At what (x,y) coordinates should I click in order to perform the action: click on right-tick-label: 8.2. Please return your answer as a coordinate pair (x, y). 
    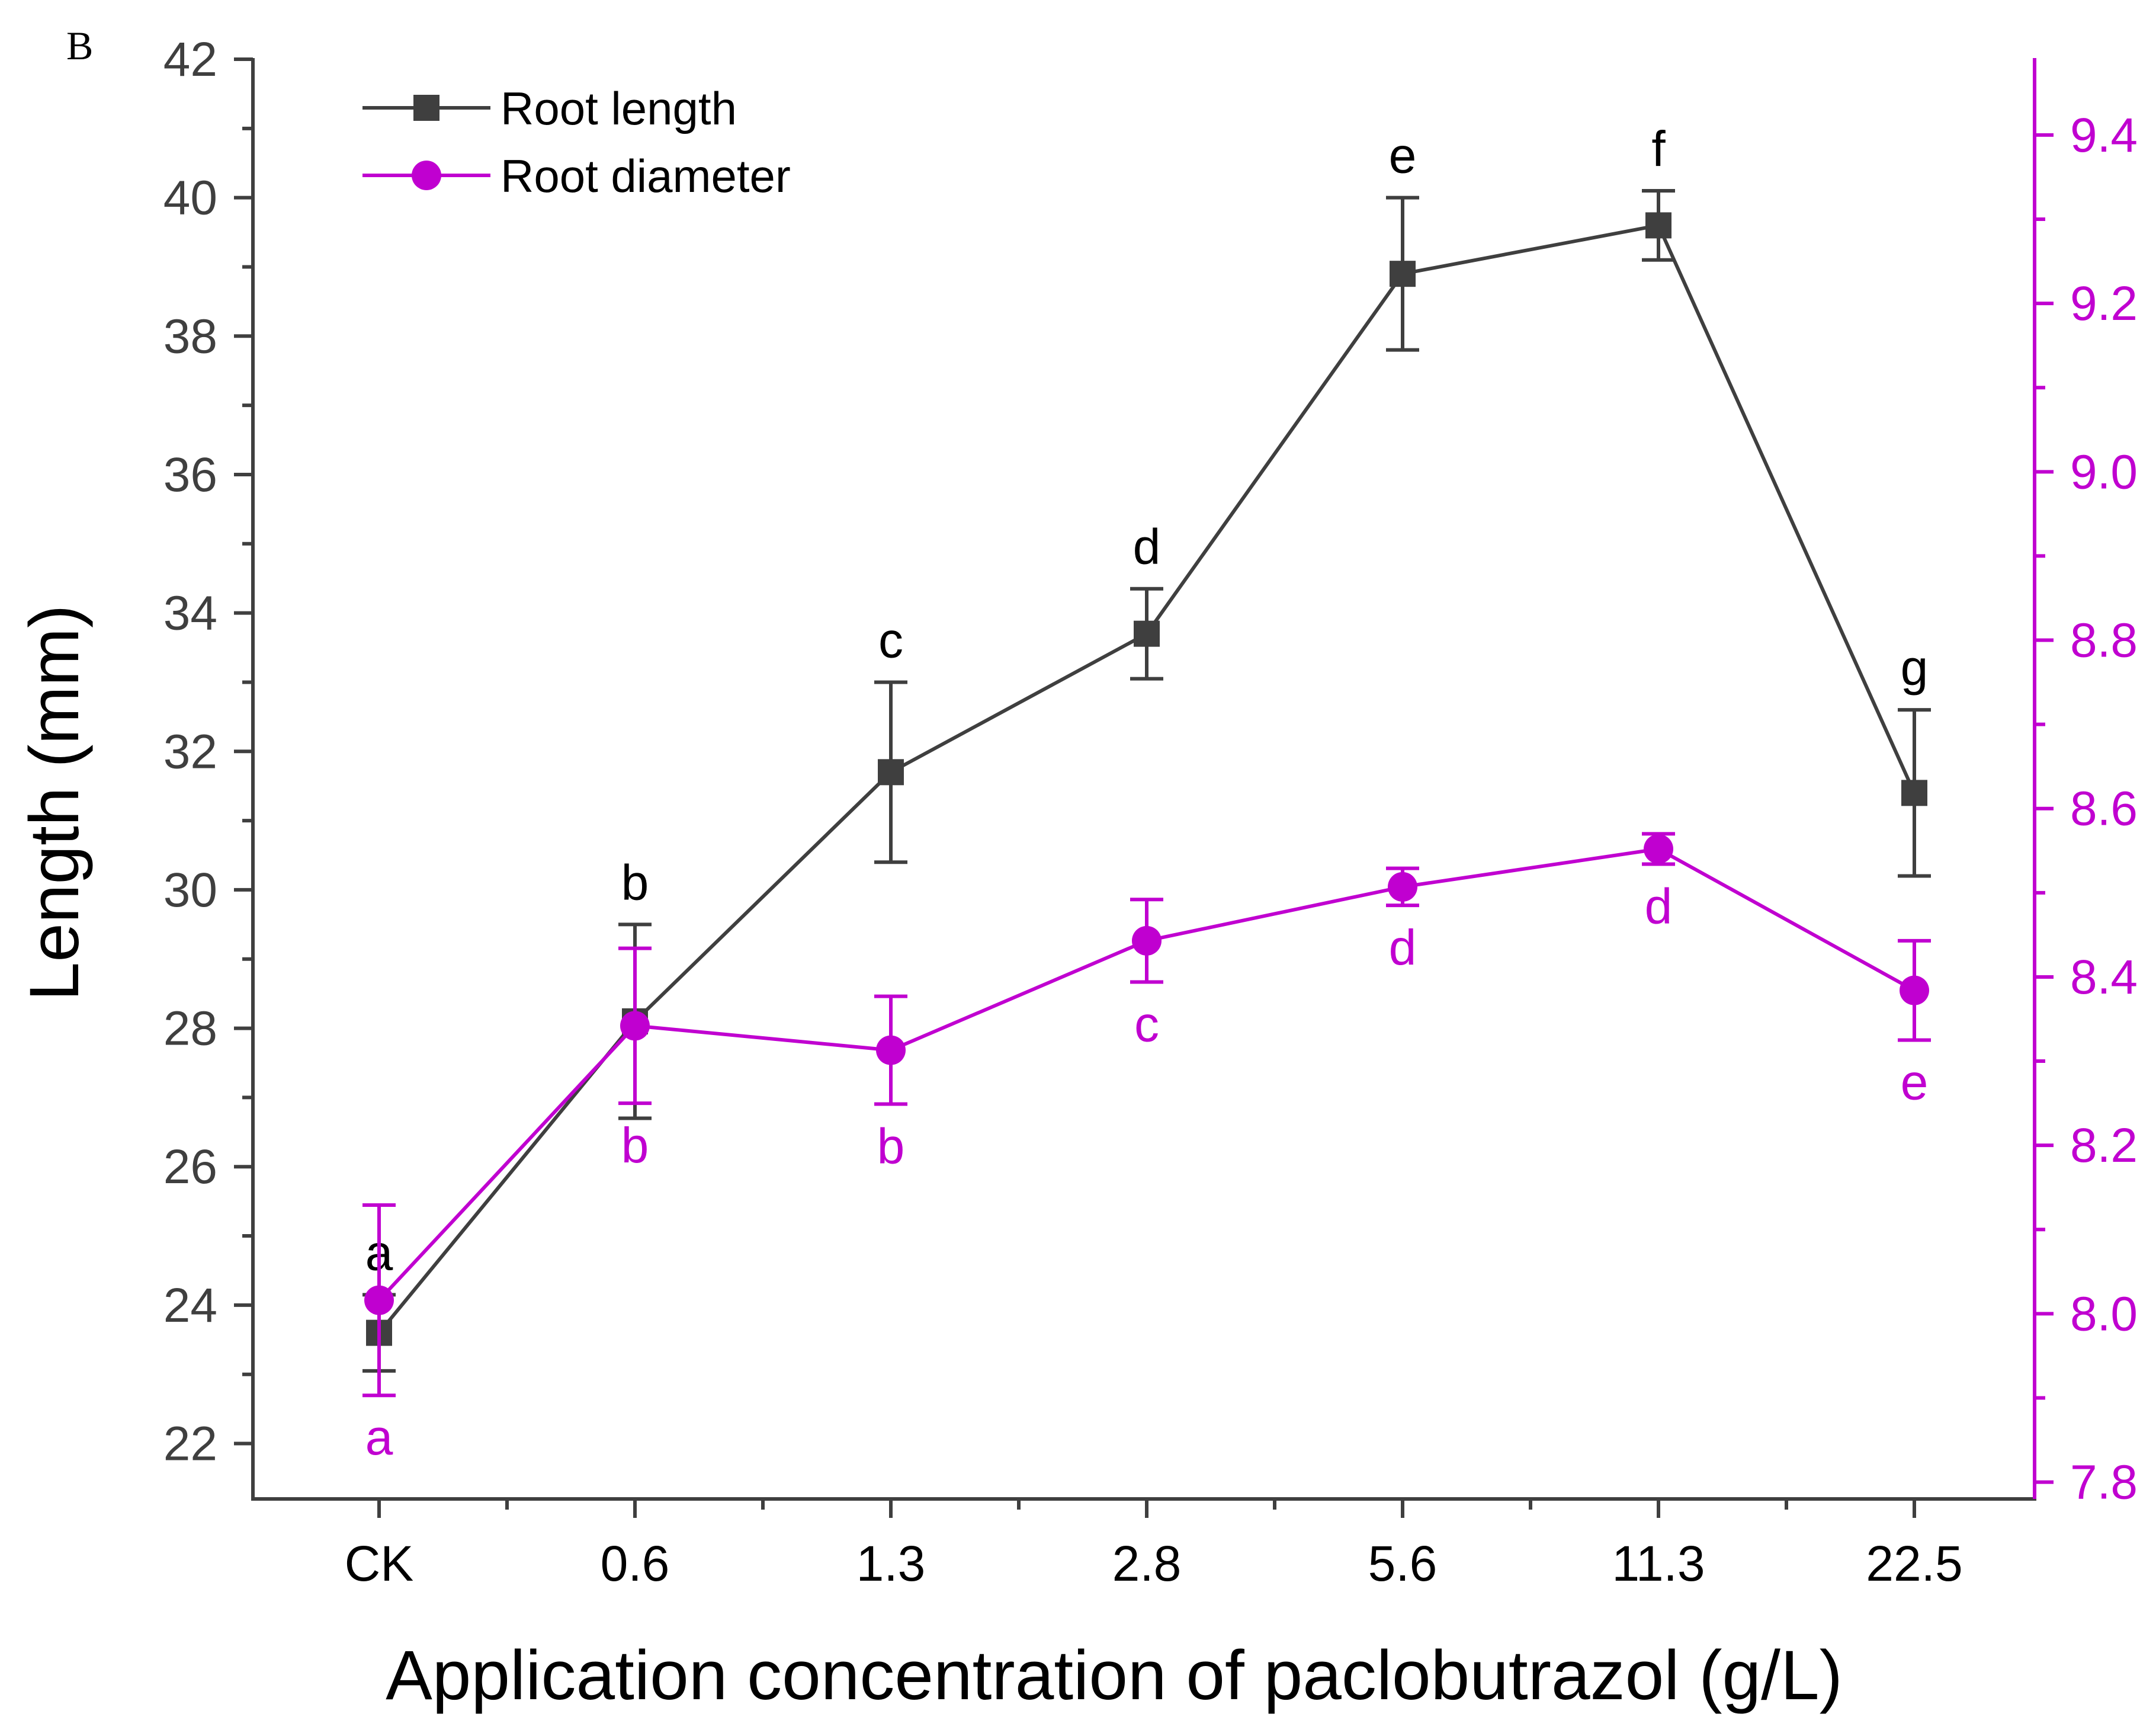
    Looking at the image, I should click on (2104, 1145).